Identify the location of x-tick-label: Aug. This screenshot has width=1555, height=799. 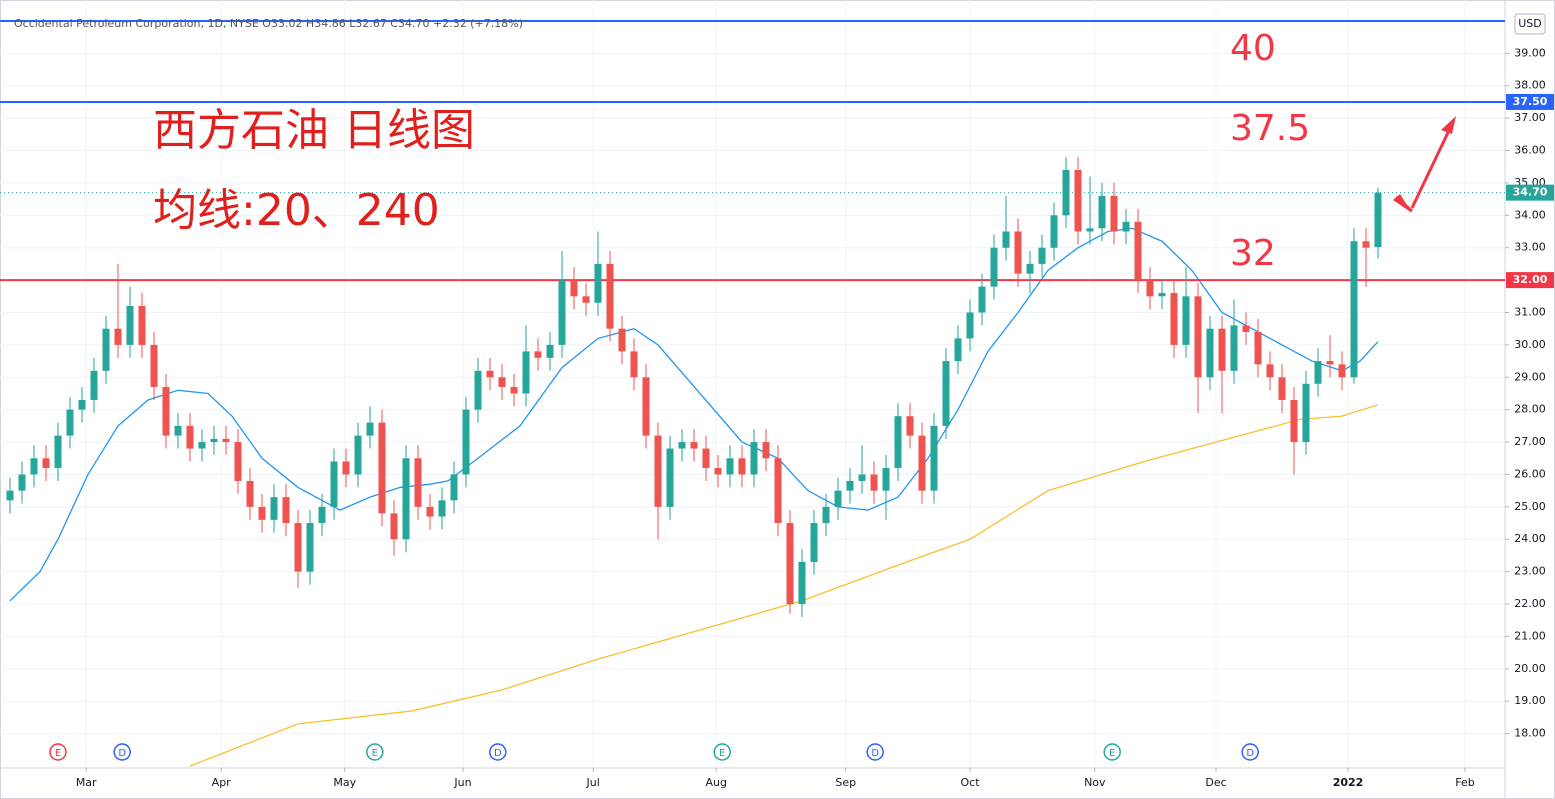
(715, 782).